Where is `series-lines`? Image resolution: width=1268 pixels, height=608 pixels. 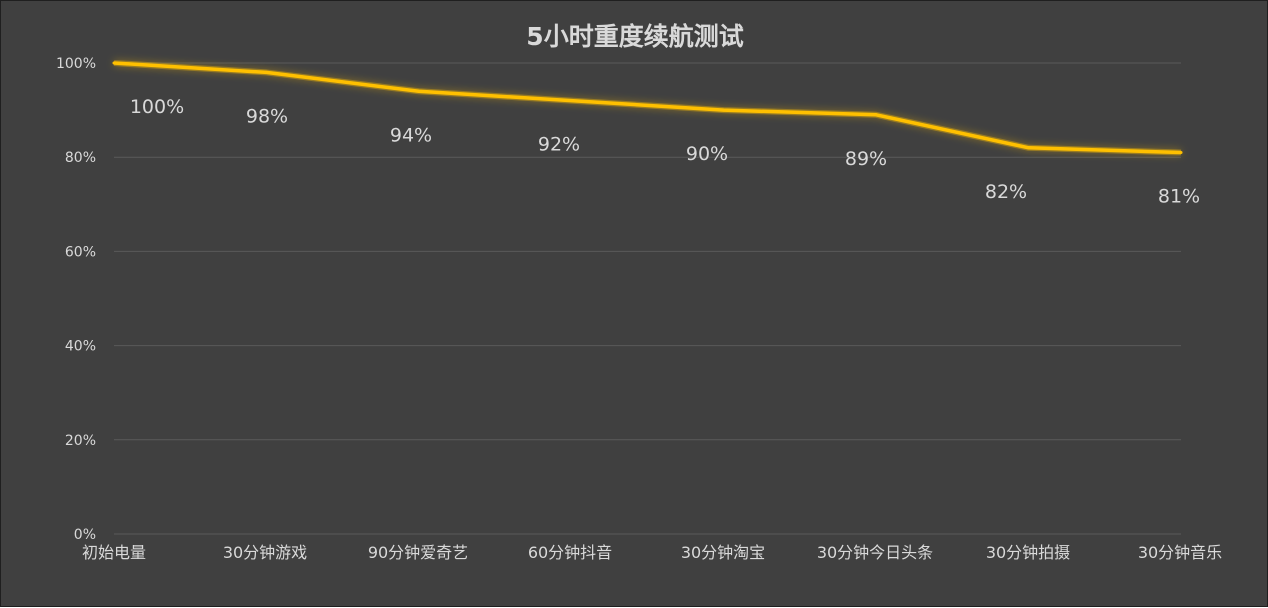
series-lines is located at coordinates (647, 108).